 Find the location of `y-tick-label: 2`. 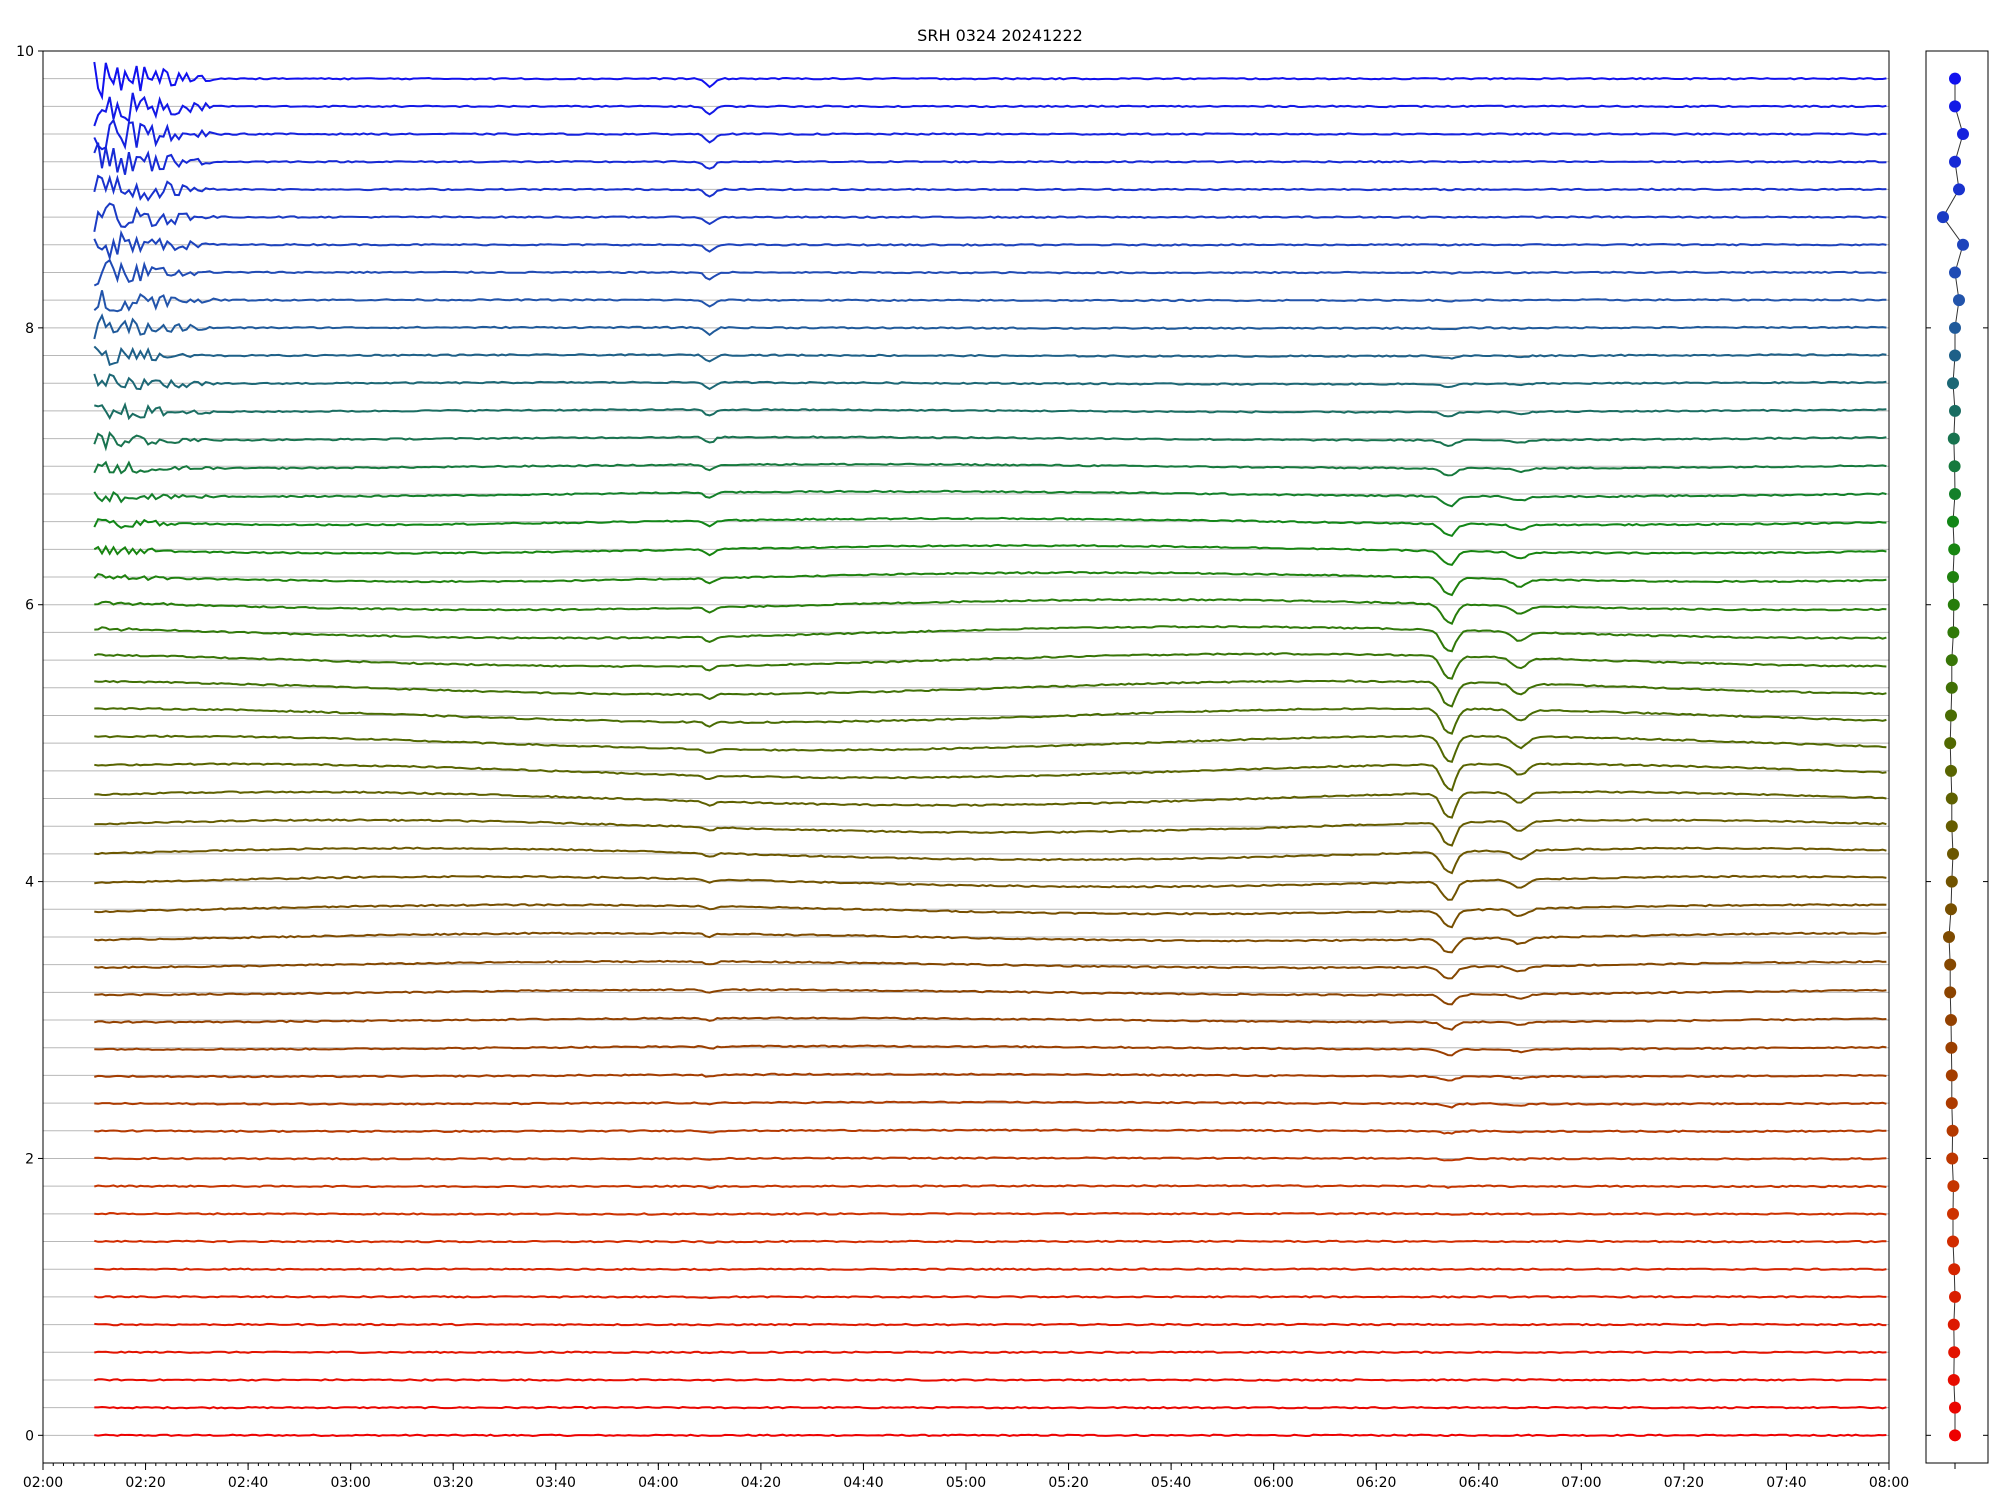

y-tick-label: 2 is located at coordinates (29, 1159).